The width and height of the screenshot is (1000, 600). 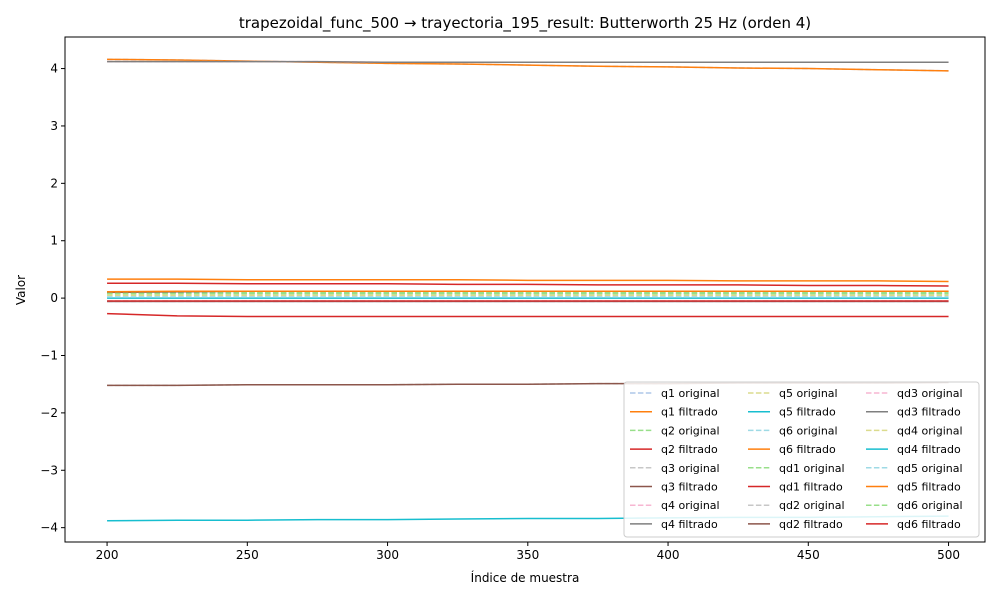 I want to click on legend-item: qd2 filtrado, so click(x=795, y=524).